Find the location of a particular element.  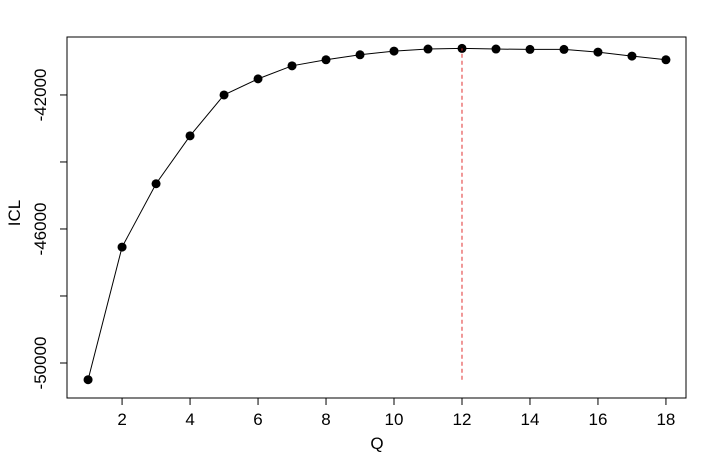

x-tick-label: 6 is located at coordinates (257, 419).